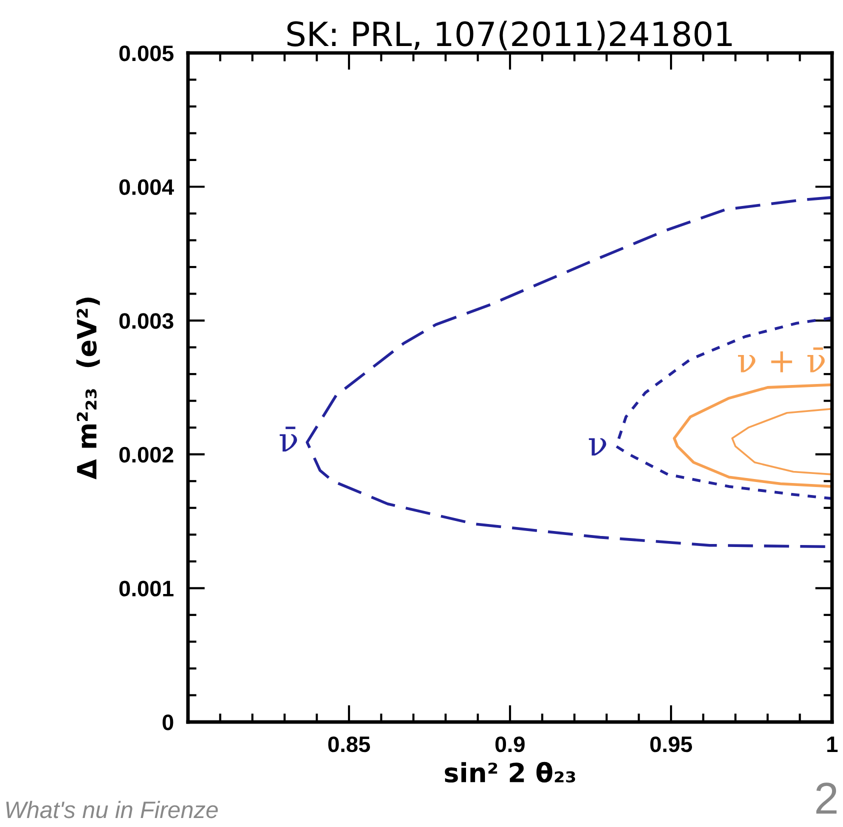  Describe the element at coordinates (832, 744) in the screenshot. I see `x-tick-label: 1` at that location.